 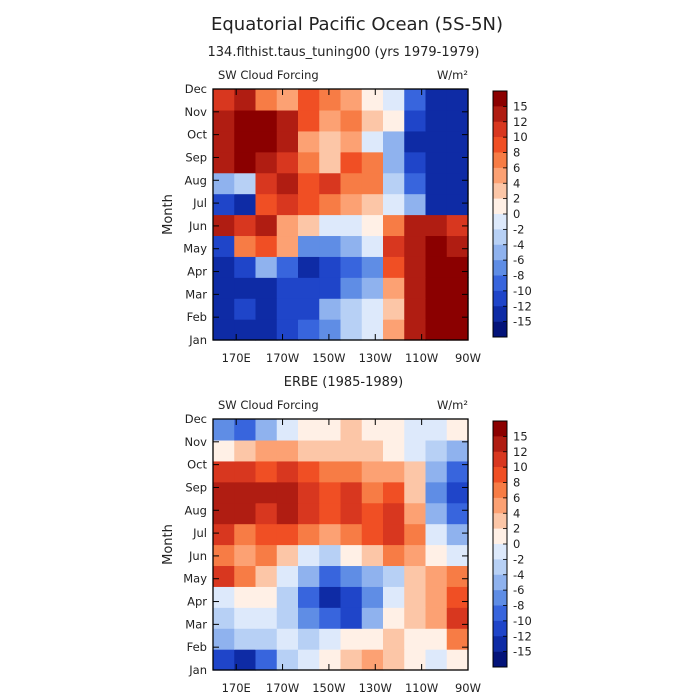 I want to click on y-tick-label: Sep, so click(x=196, y=487).